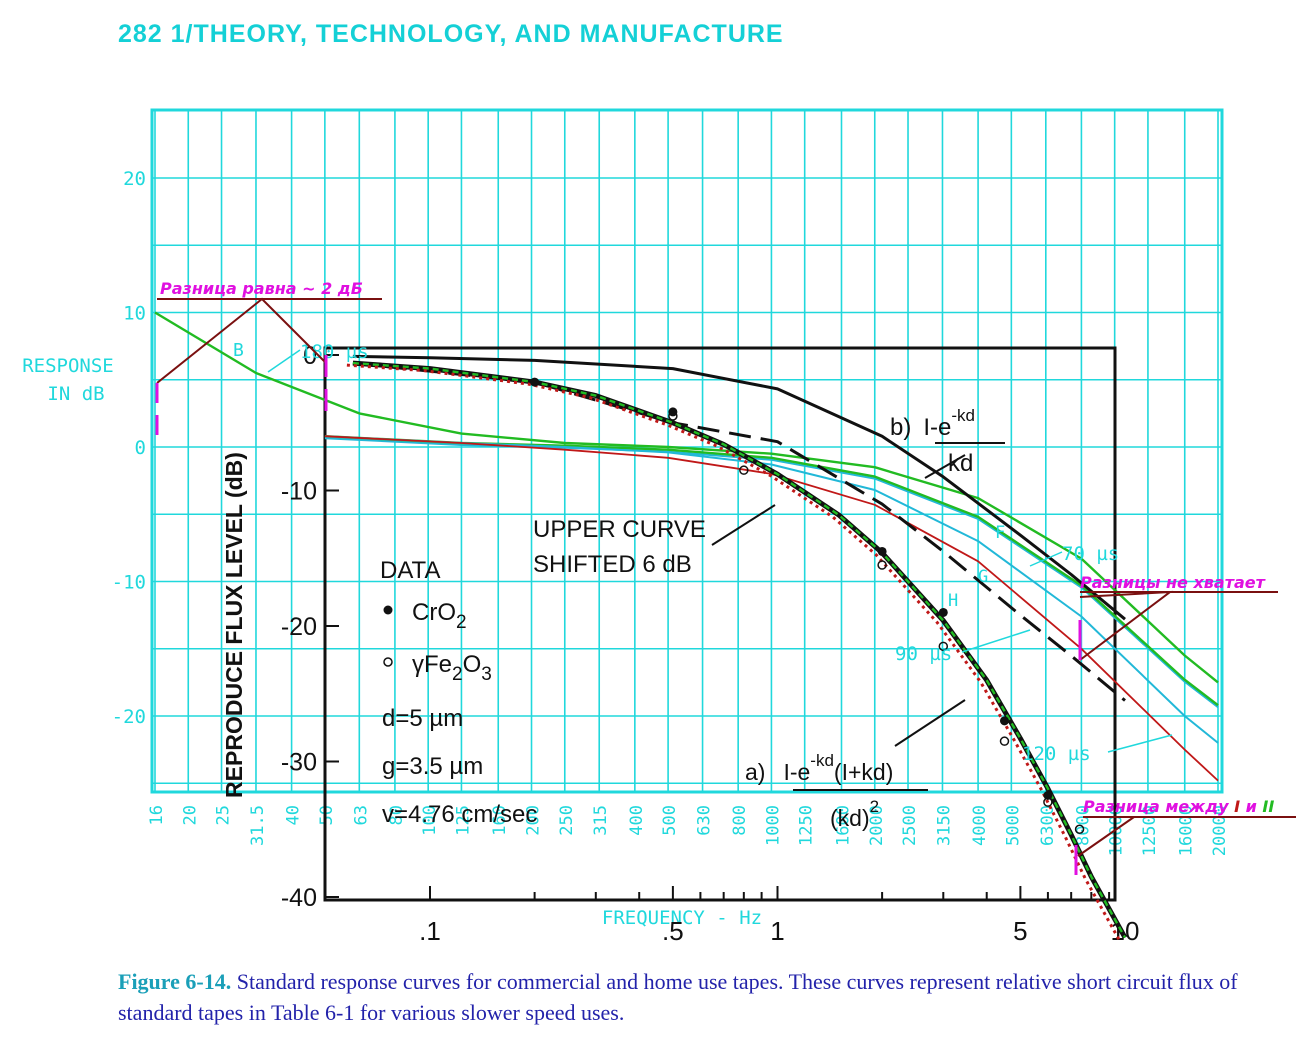 The height and width of the screenshot is (1041, 1305). Describe the element at coordinates (224, 815) in the screenshot. I see `x-tick-label: 25` at that location.